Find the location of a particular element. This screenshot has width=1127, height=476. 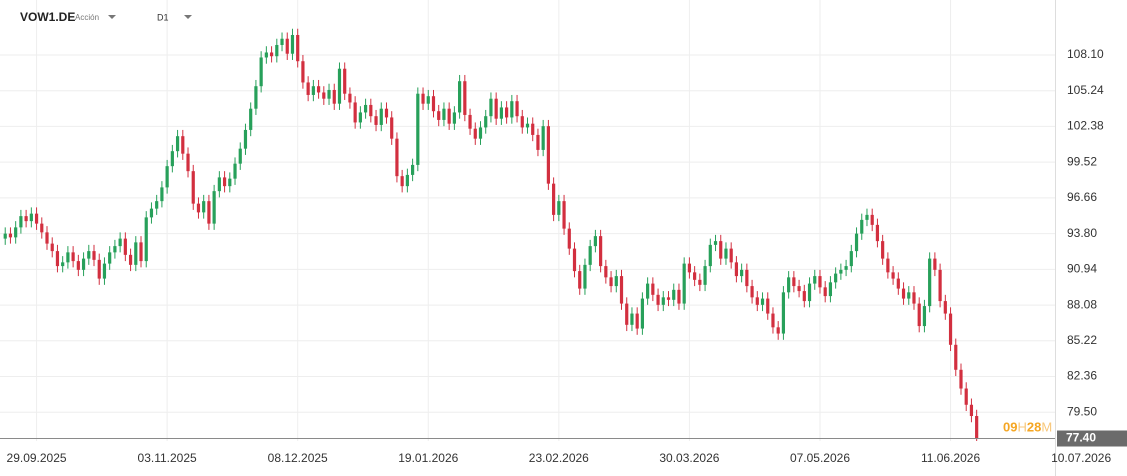

y-tick-label: 79.50 is located at coordinates (1082, 411).